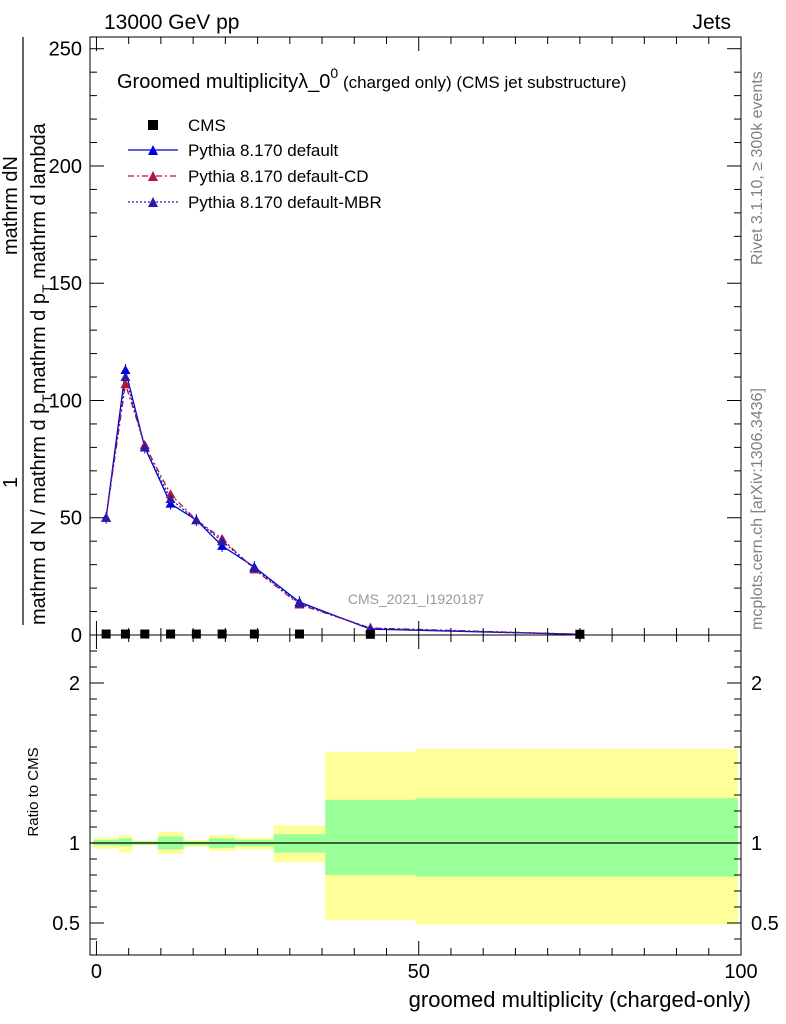 This screenshot has width=786, height=1024. What do you see at coordinates (171, 22) in the screenshot?
I see `energy-label: 13000 GeV pp` at bounding box center [171, 22].